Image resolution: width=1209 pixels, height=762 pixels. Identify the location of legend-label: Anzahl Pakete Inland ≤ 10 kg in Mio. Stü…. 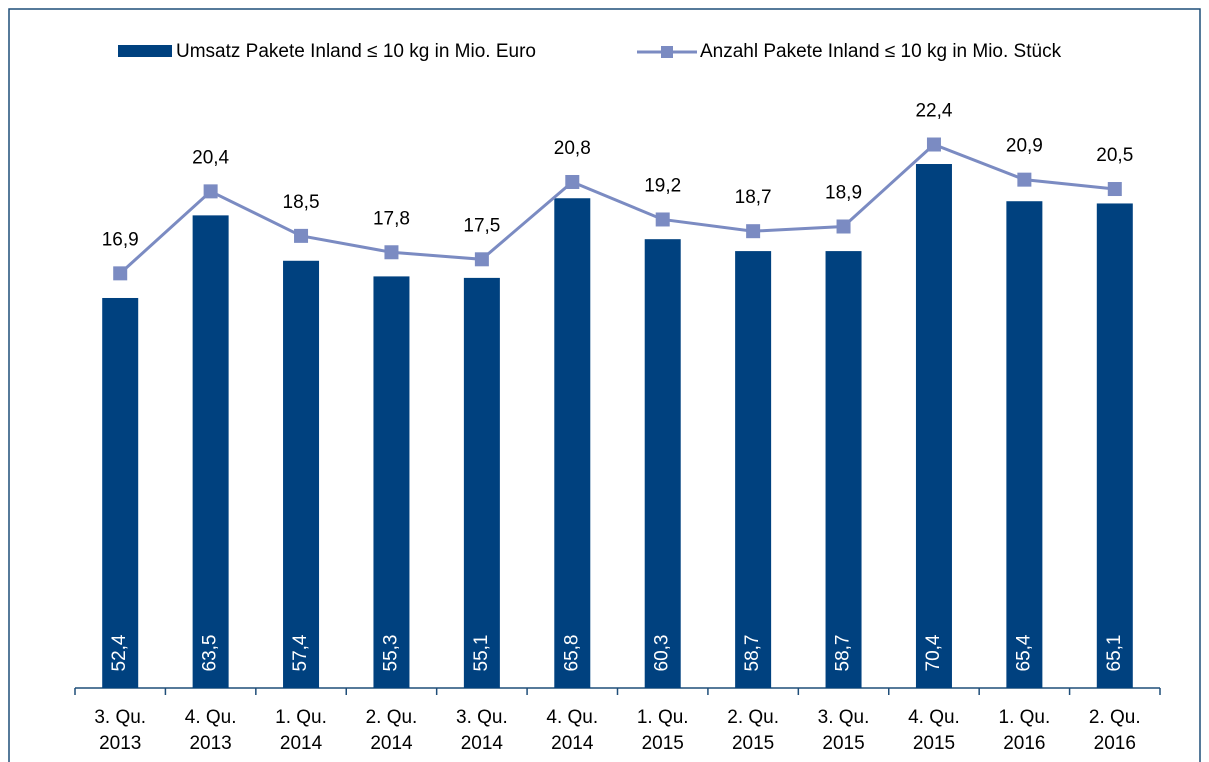
(881, 51).